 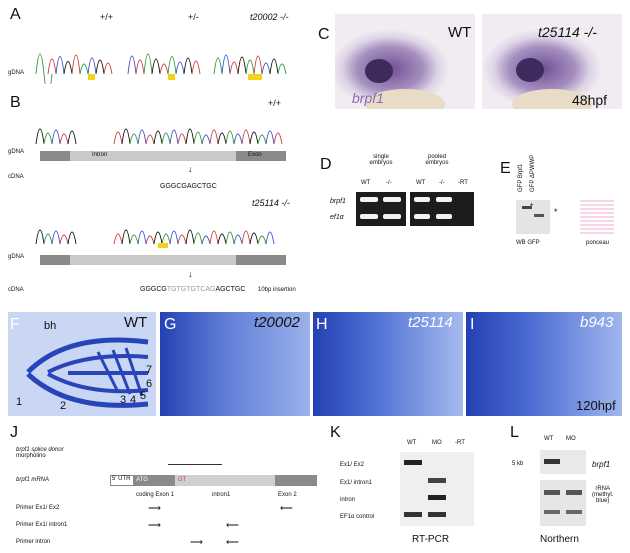 What do you see at coordinates (42, 525) in the screenshot?
I see `primer-label-2: Primer Ex1/ intron1` at bounding box center [42, 525].